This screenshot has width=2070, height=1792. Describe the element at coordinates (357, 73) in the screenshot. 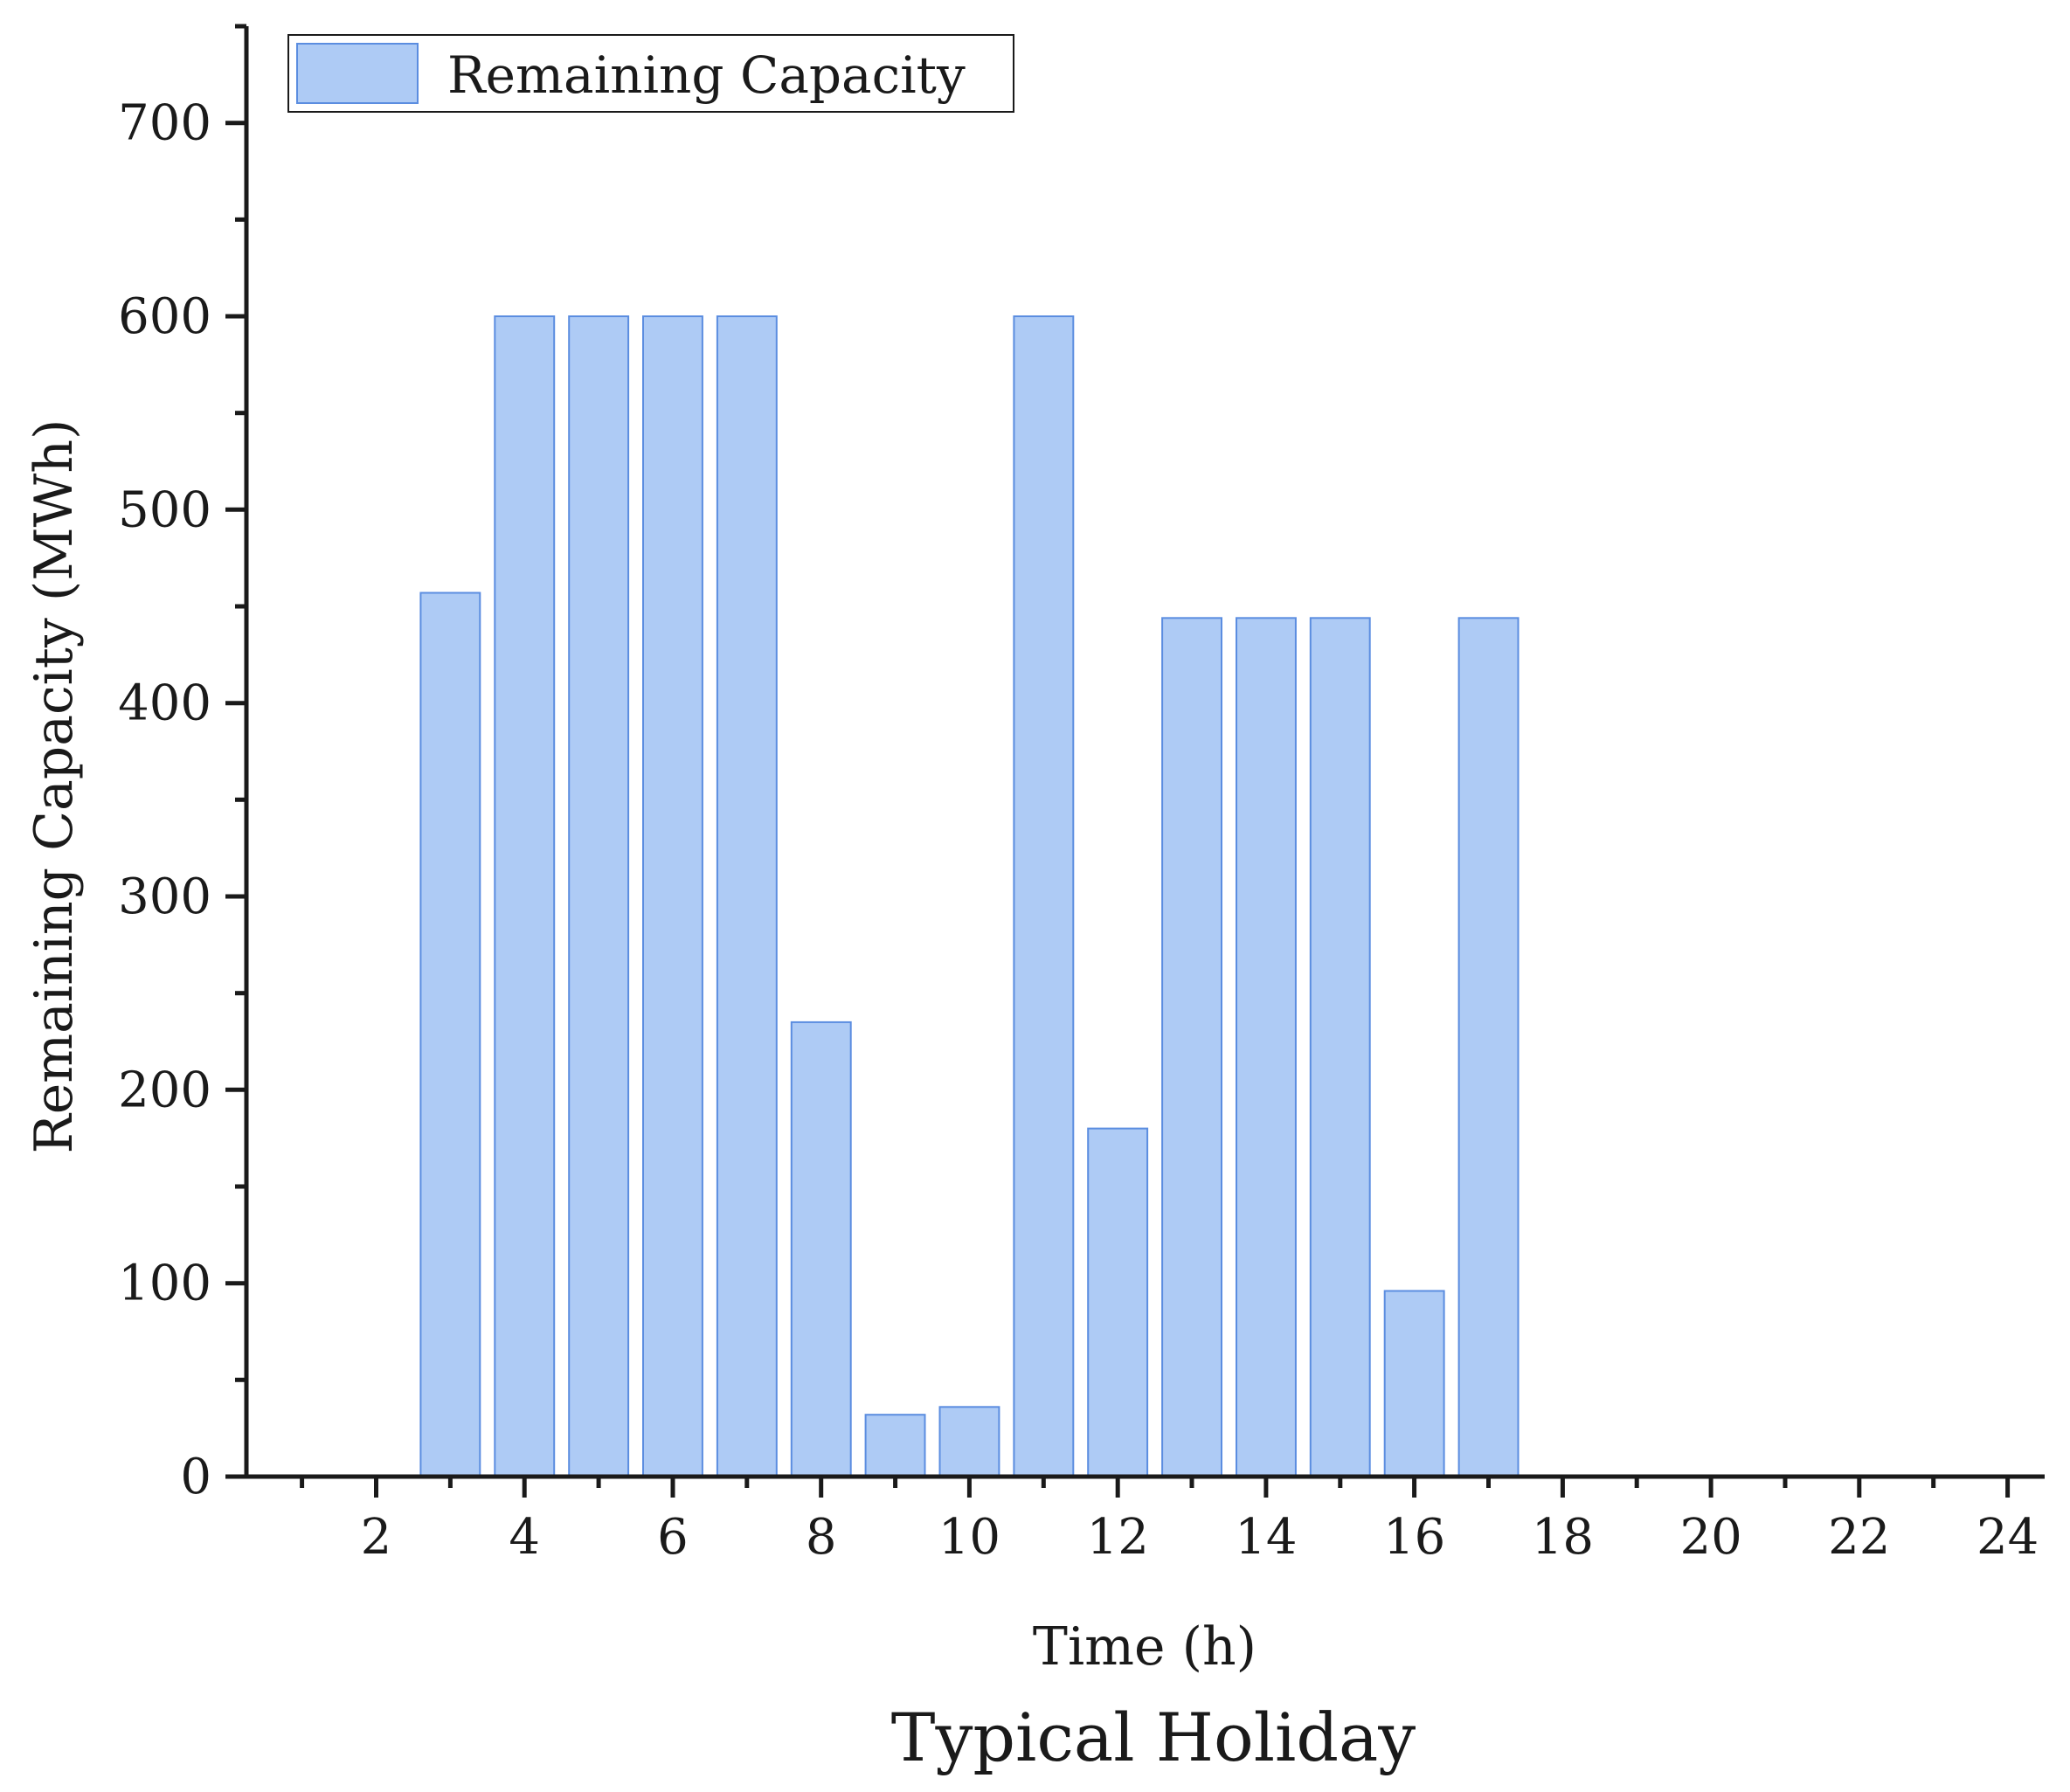

I see `legend-swatch` at that location.